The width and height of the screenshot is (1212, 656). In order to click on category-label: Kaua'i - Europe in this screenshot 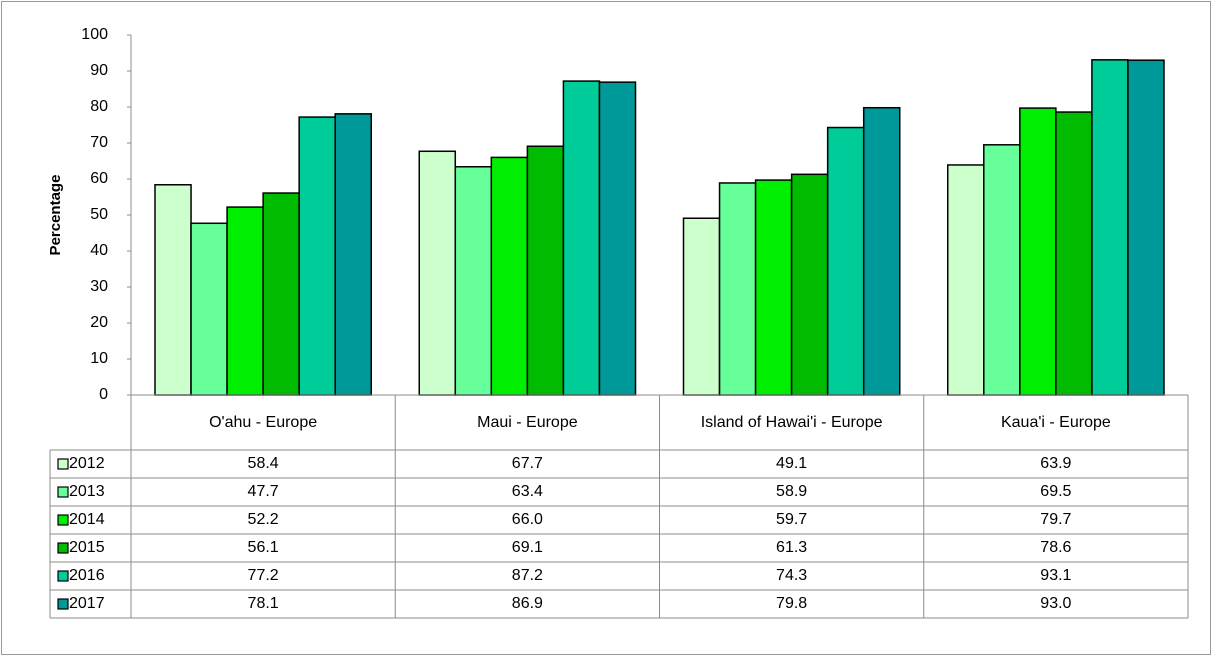, I will do `click(1055, 422)`.